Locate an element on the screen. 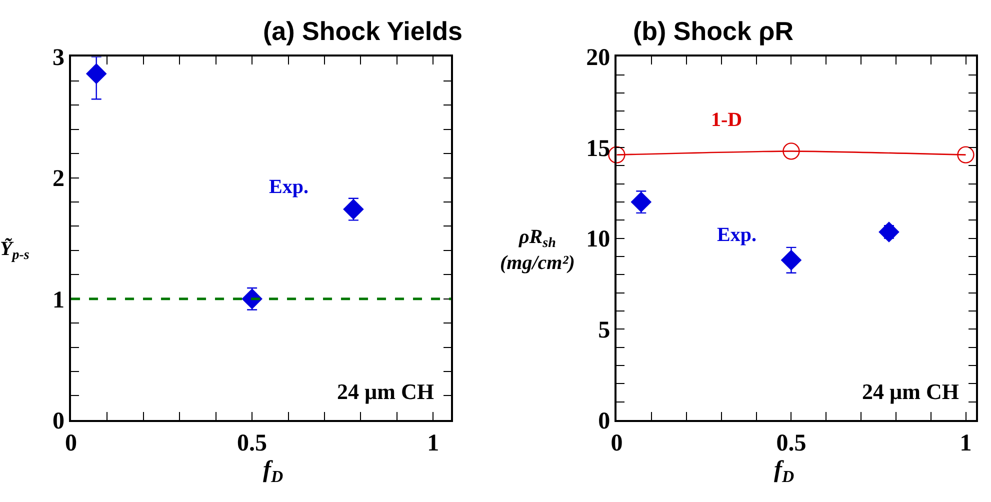 This screenshot has width=991, height=502. y-tick-label: 10 is located at coordinates (598, 239).